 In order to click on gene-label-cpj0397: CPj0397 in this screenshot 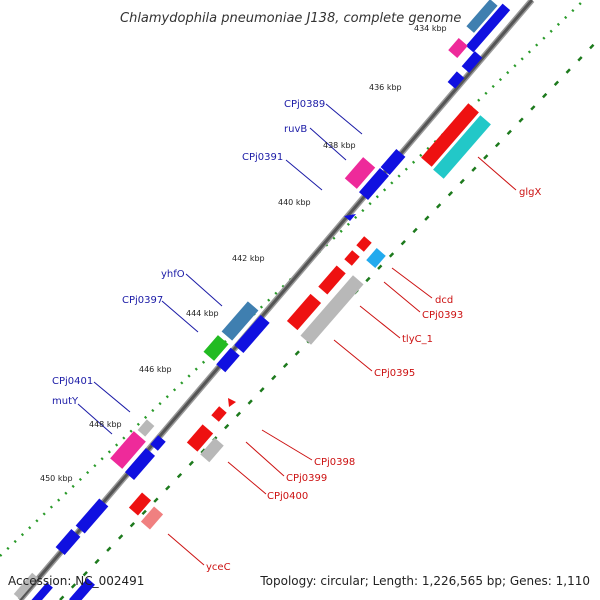, I will do `click(142, 300)`.